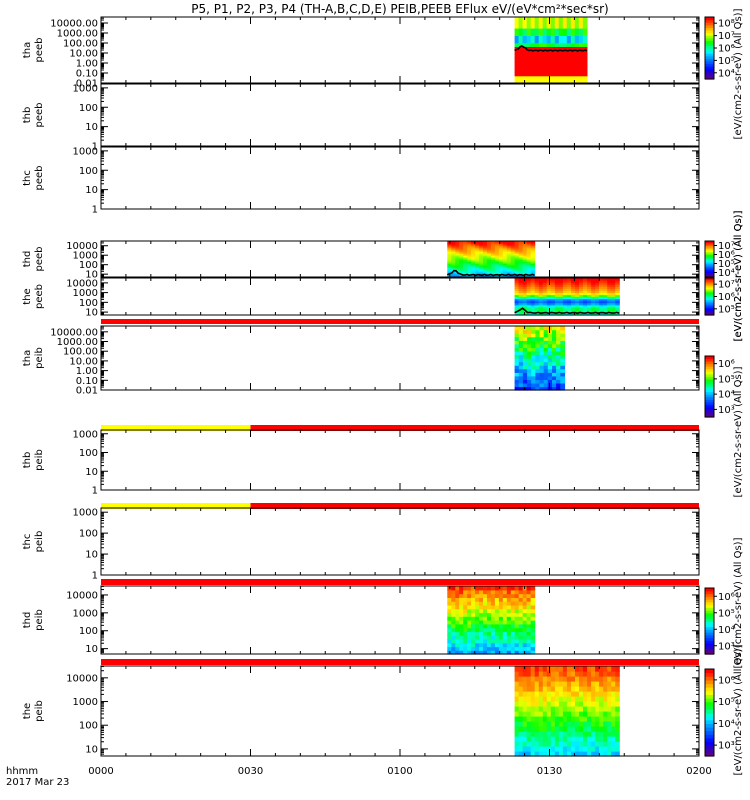 The height and width of the screenshot is (800, 750). Describe the element at coordinates (400, 321) in the screenshot. I see `flag-bar-segment` at that location.